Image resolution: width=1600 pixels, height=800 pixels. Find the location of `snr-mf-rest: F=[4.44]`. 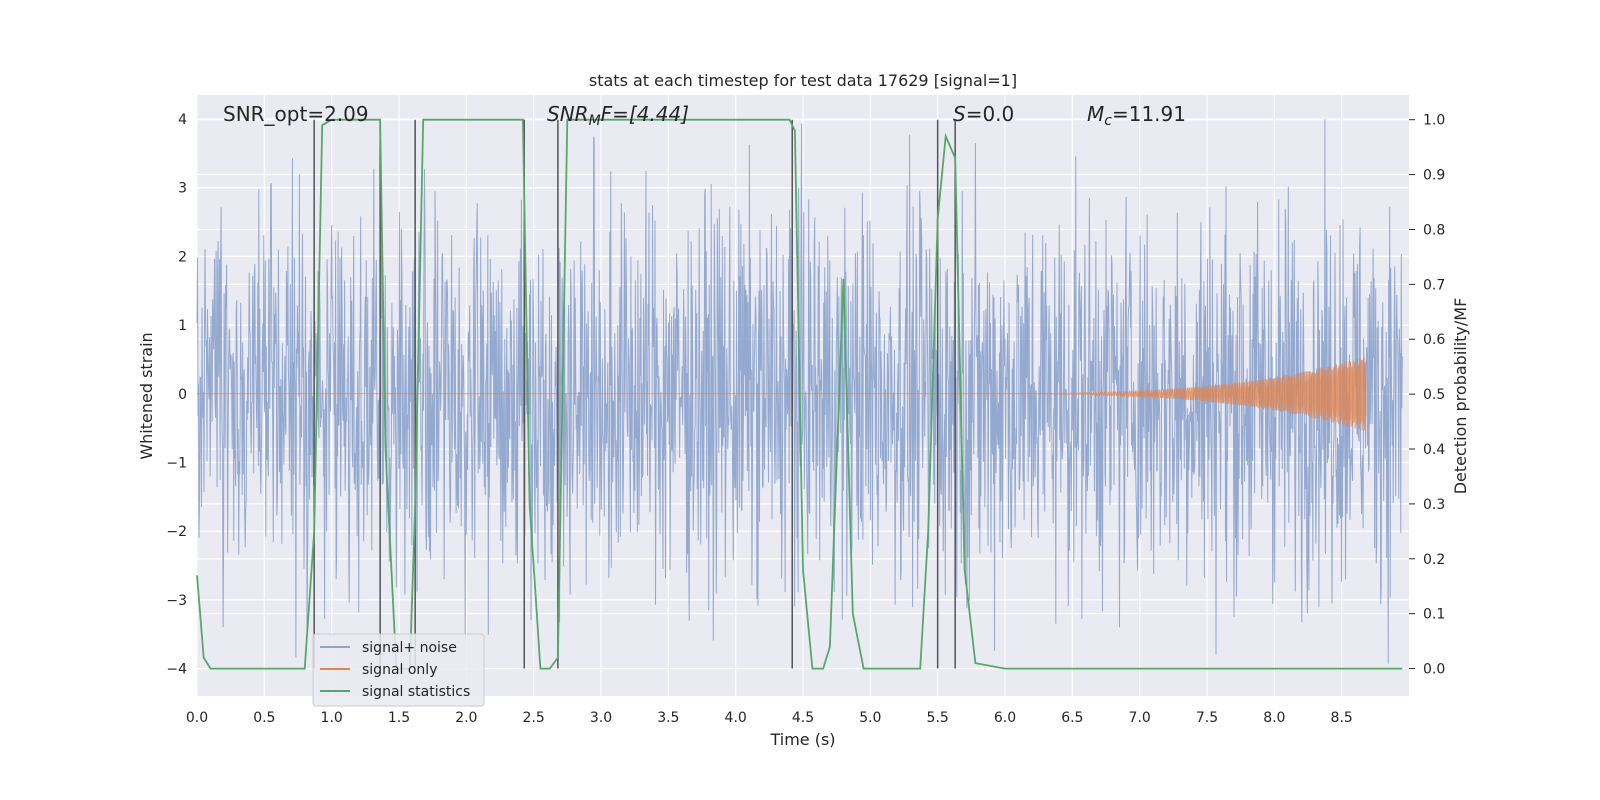

snr-mf-rest: F=[4.44] is located at coordinates (645, 114).